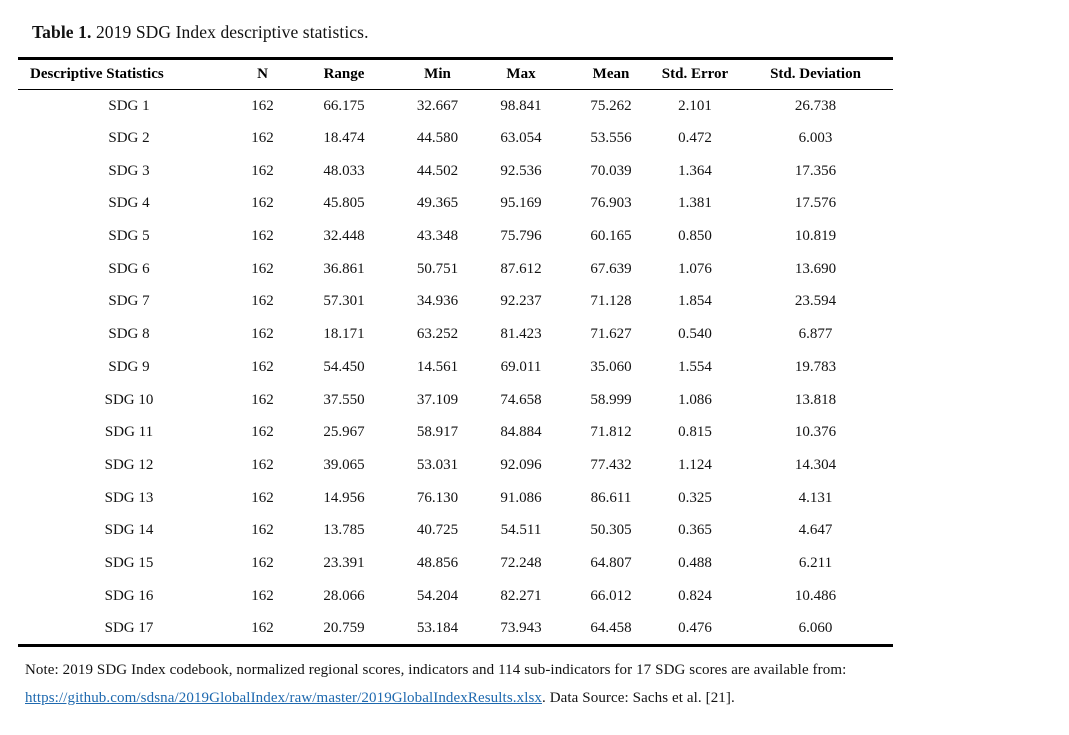  What do you see at coordinates (611, 497) in the screenshot?
I see `table-cell: 86.611` at bounding box center [611, 497].